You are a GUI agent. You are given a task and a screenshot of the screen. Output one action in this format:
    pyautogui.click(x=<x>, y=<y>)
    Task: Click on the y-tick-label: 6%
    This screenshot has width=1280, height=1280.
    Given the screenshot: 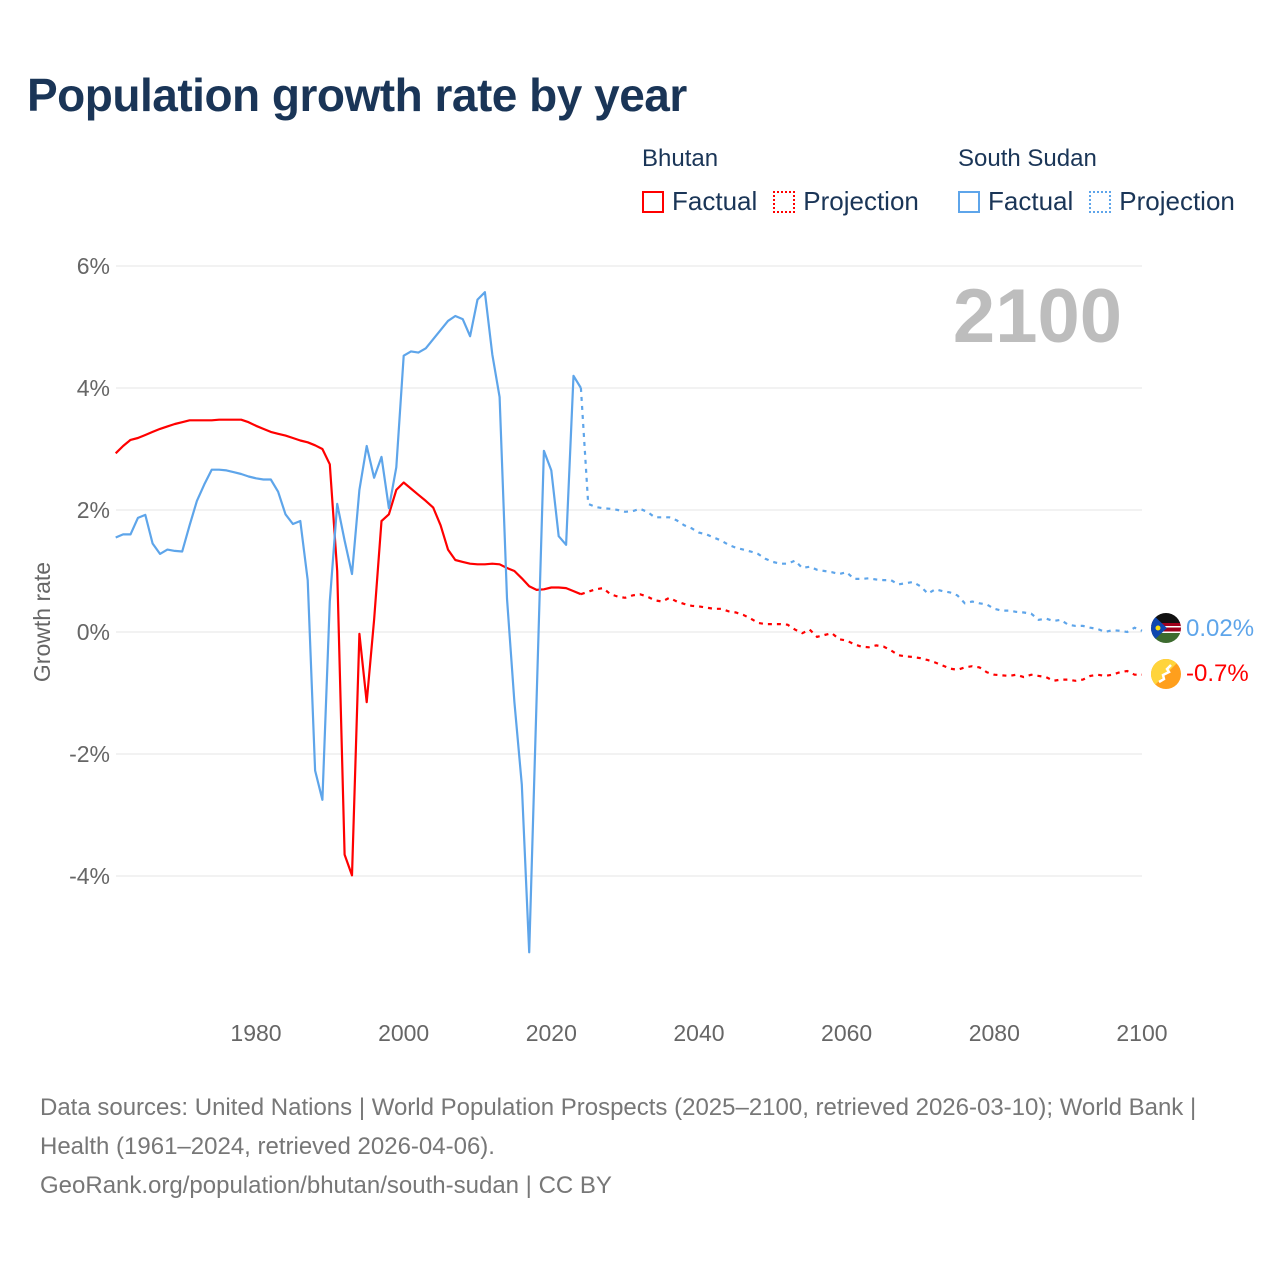 What is the action you would take?
    pyautogui.click(x=93, y=266)
    